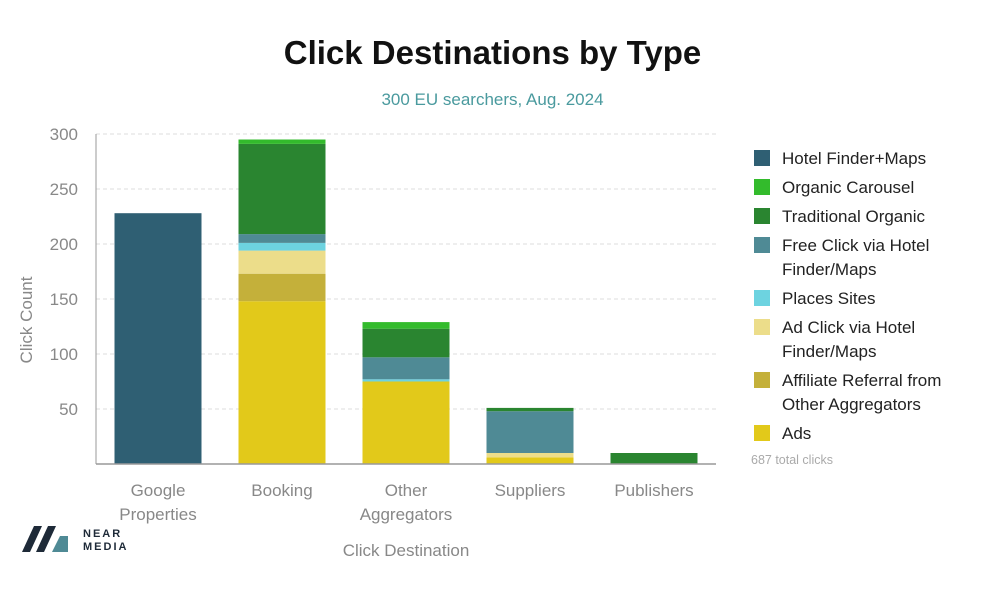 This screenshot has width=985, height=606. What do you see at coordinates (64, 134) in the screenshot?
I see `y-tick-label: 300` at bounding box center [64, 134].